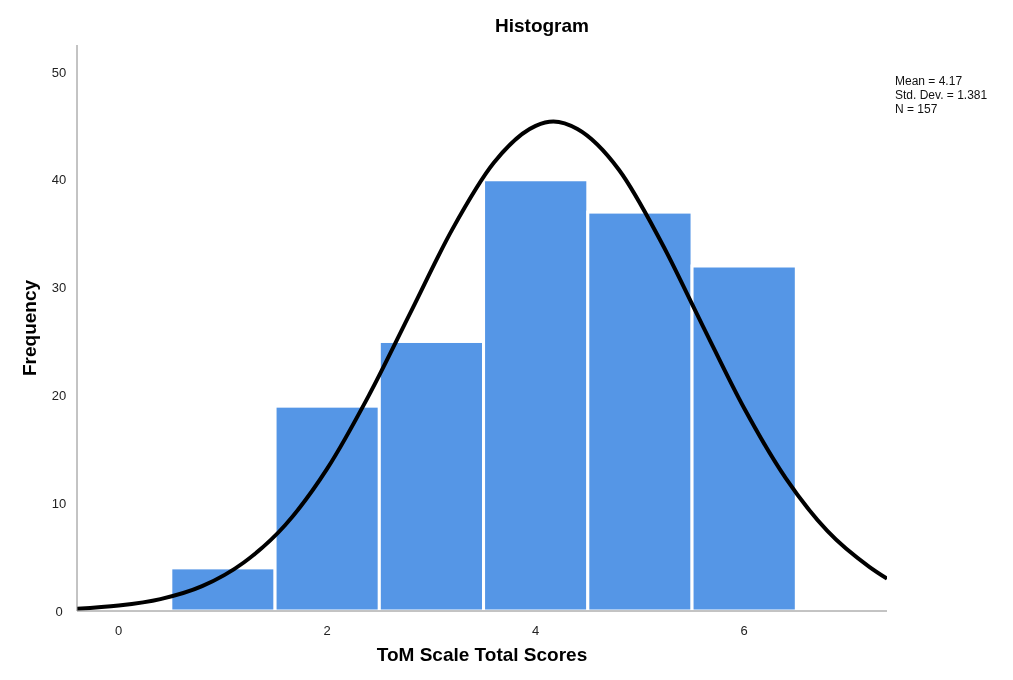  I want to click on x-tick-label: 6, so click(744, 630).